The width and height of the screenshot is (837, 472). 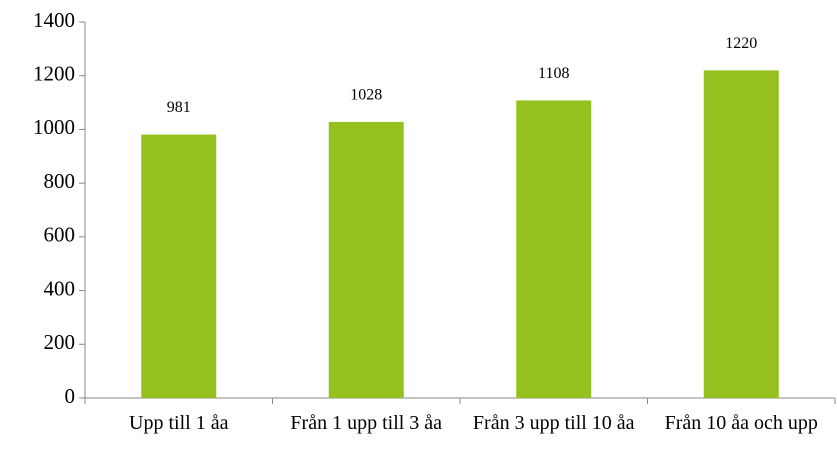 I want to click on data-label: 1220, so click(x=741, y=43).